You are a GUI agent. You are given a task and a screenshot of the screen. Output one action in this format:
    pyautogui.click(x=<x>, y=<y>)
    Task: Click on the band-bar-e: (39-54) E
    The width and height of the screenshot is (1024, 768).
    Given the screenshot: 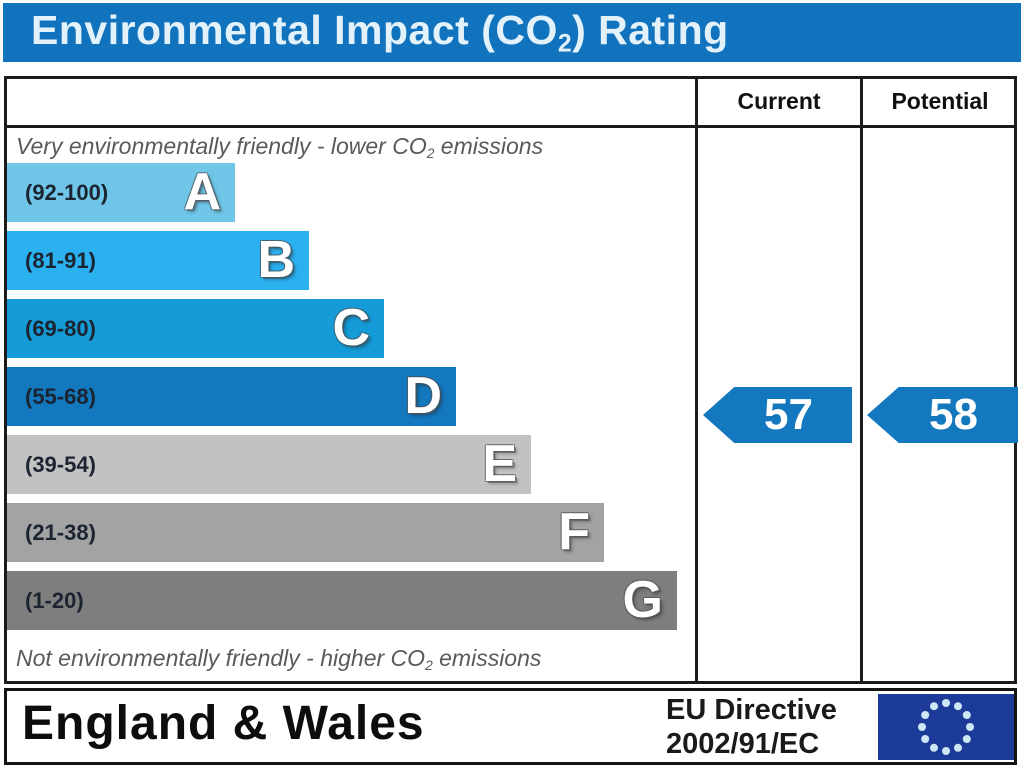 What is the action you would take?
    pyautogui.click(x=269, y=464)
    